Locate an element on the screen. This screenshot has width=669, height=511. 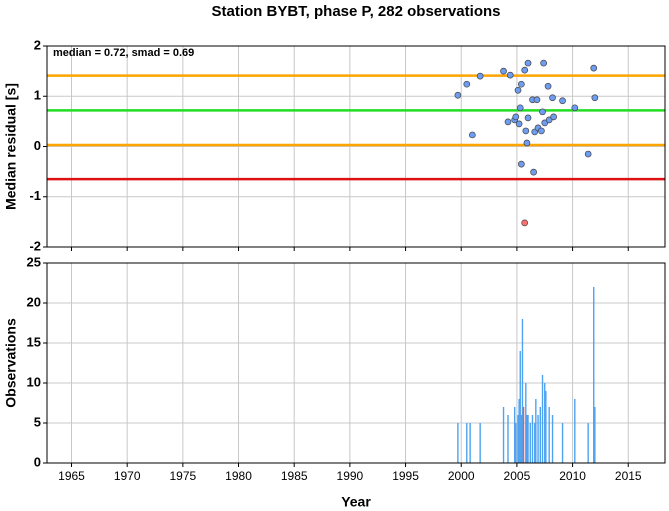
chart-title: Station BYBT, phase P, 282 observations is located at coordinates (356, 11).